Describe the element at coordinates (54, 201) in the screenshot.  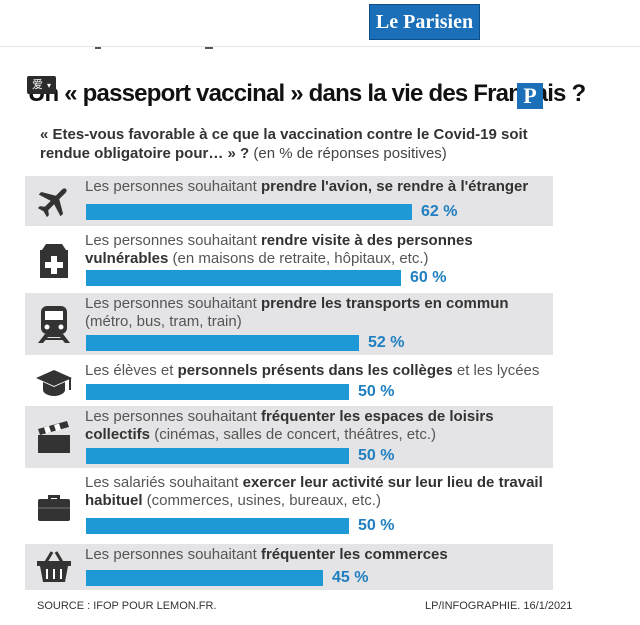
I see `airplane-icon` at that location.